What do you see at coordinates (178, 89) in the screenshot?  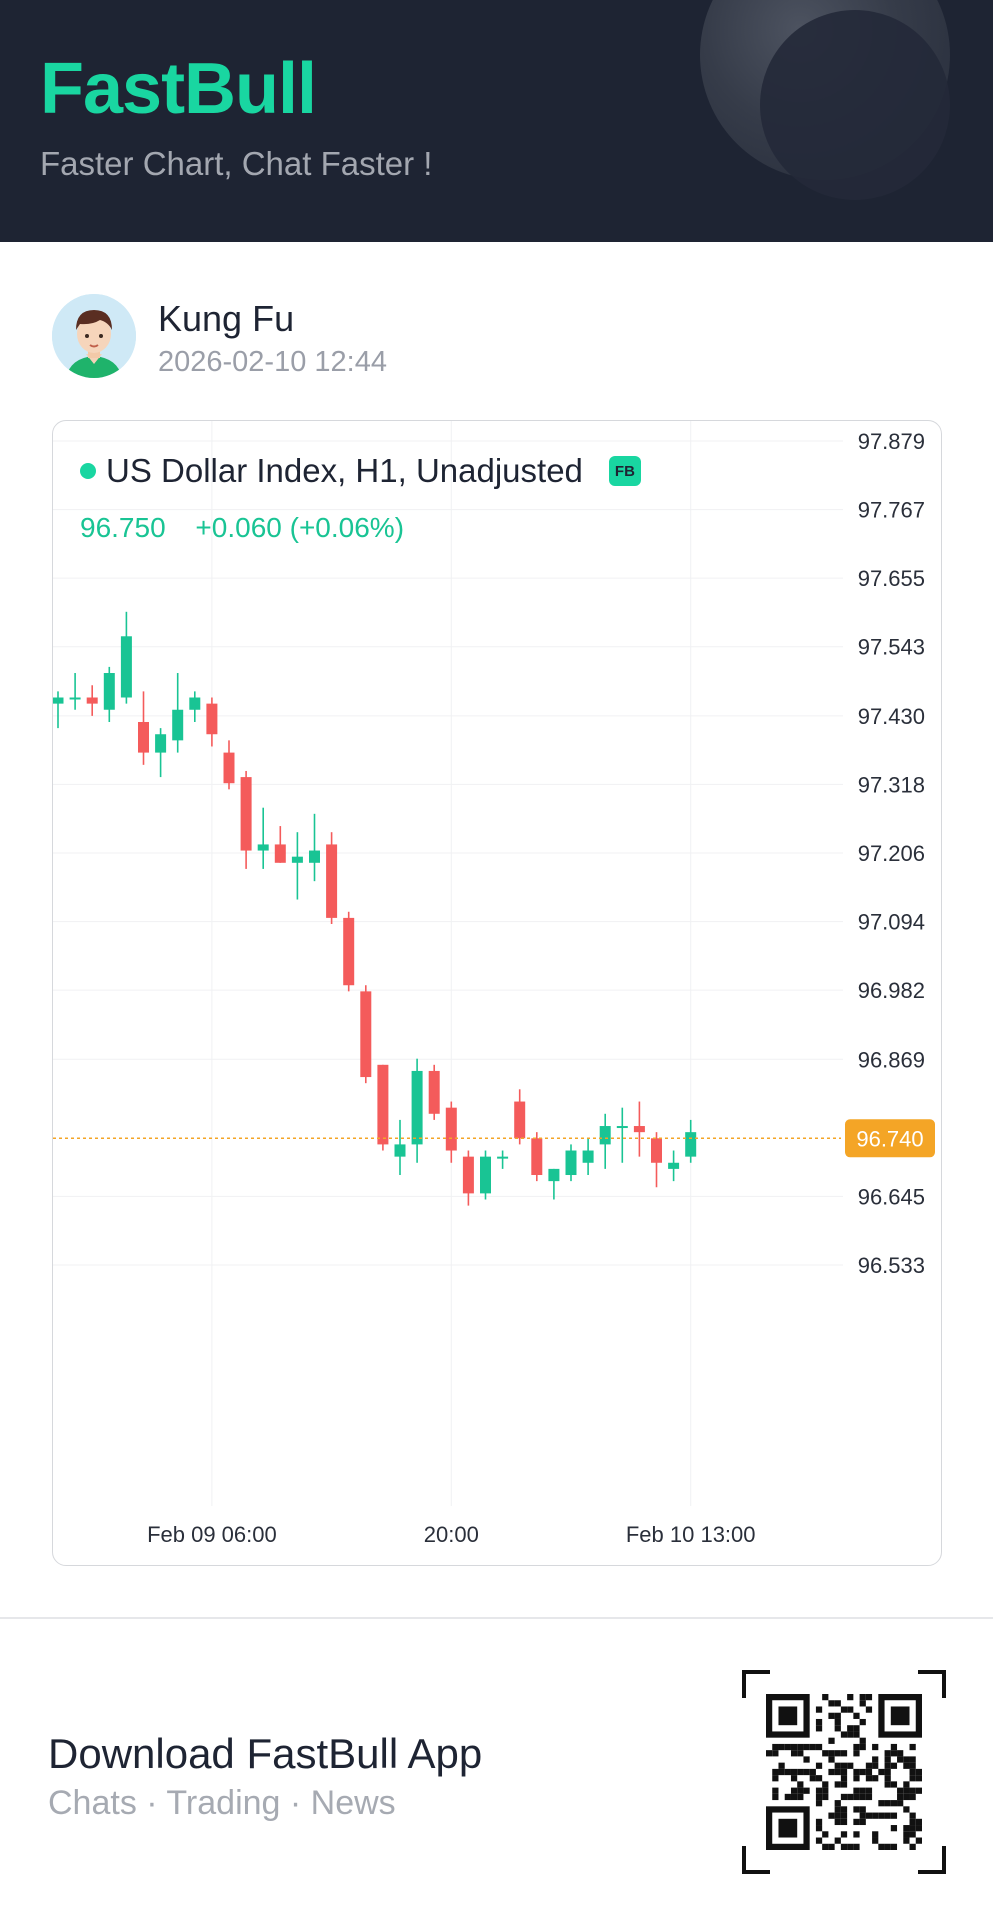 I see `brand-logo-text: FastBull` at bounding box center [178, 89].